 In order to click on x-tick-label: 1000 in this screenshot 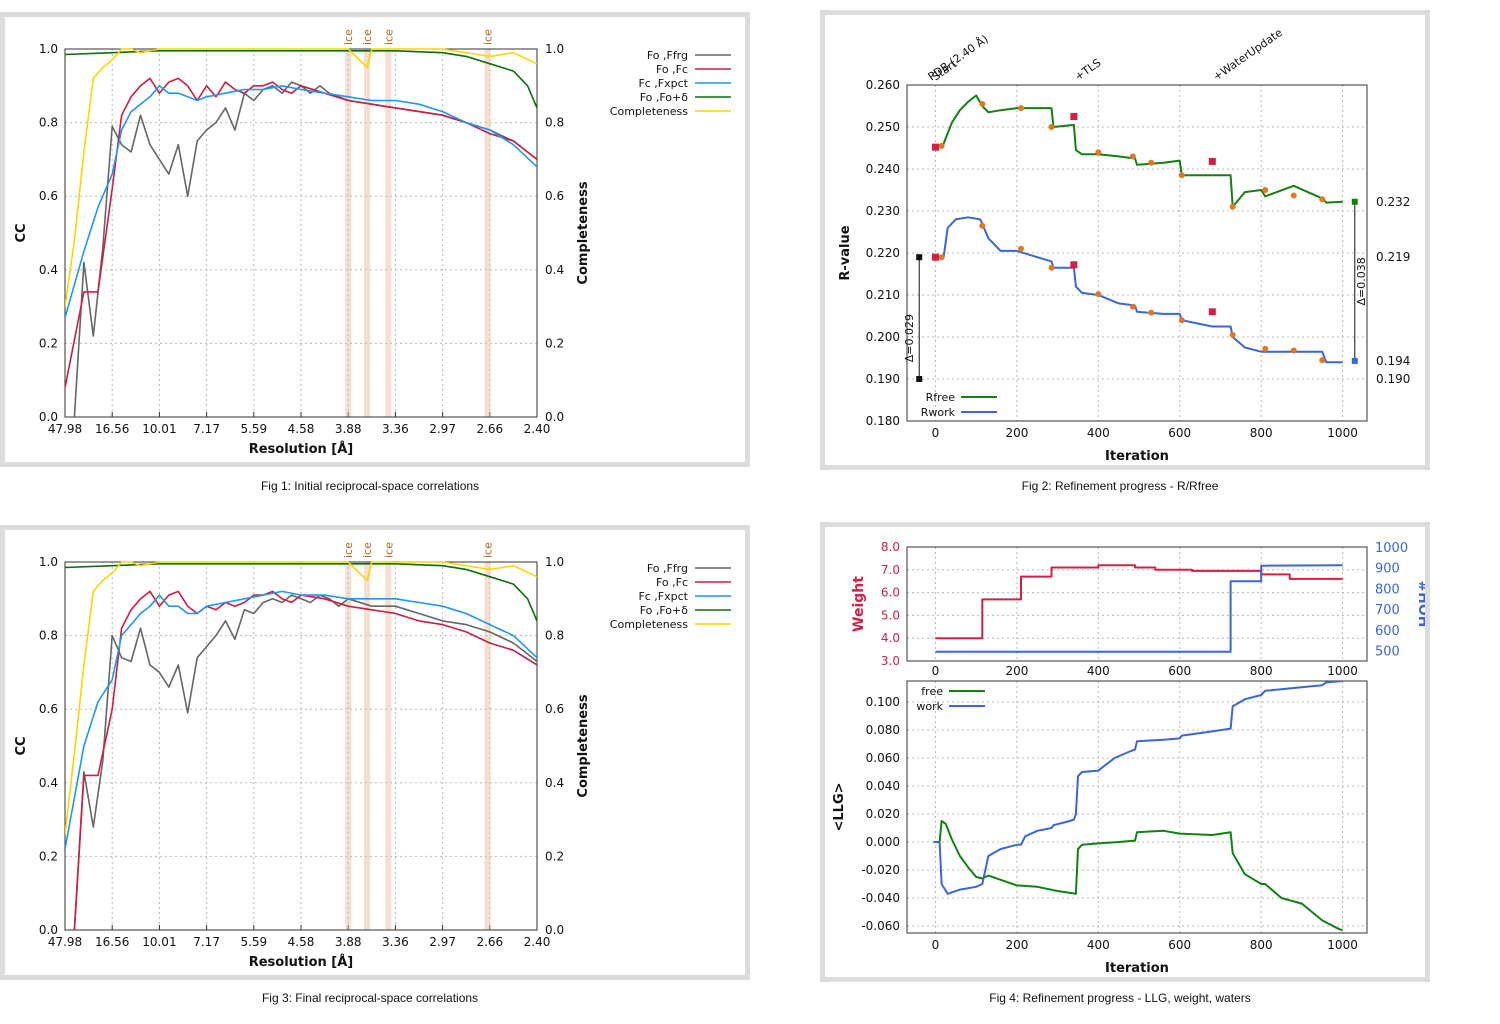, I will do `click(1342, 671)`.